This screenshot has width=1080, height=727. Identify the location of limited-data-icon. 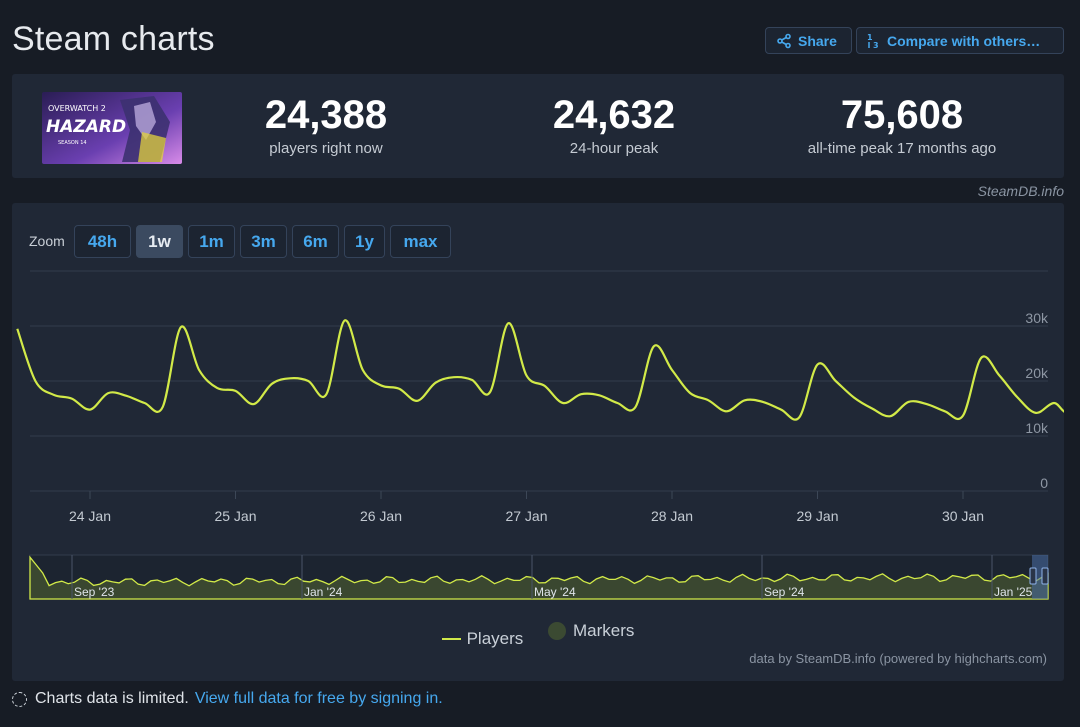
(19, 699).